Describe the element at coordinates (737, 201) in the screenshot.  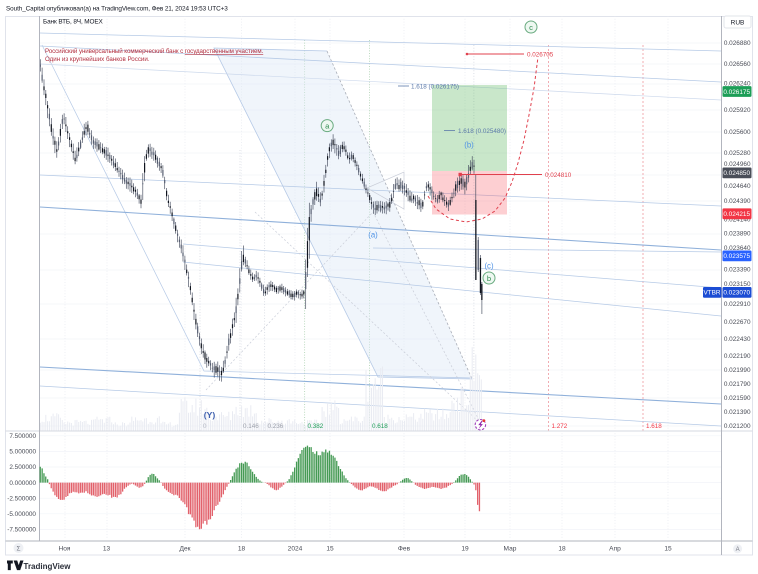
I see `svg-text: 0.024390` at that location.